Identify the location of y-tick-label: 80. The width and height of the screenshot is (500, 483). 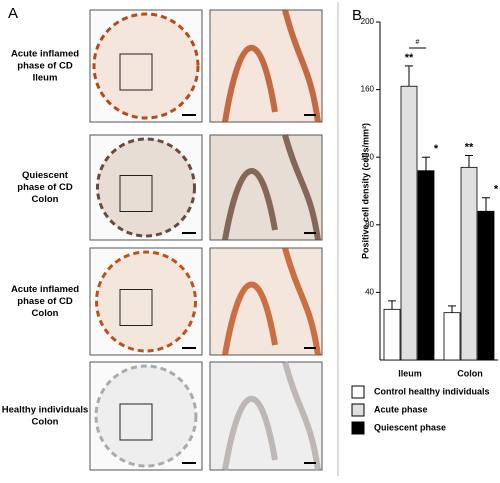
(369, 224).